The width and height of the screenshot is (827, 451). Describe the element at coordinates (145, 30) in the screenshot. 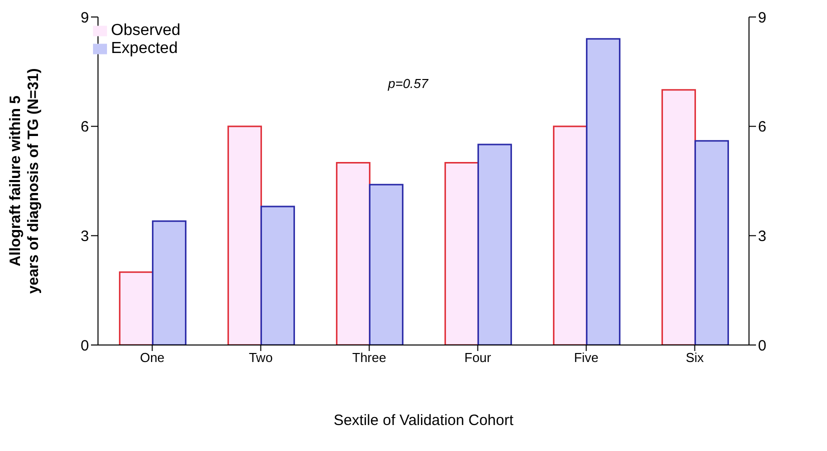

I see `legend-label: Observed` at that location.